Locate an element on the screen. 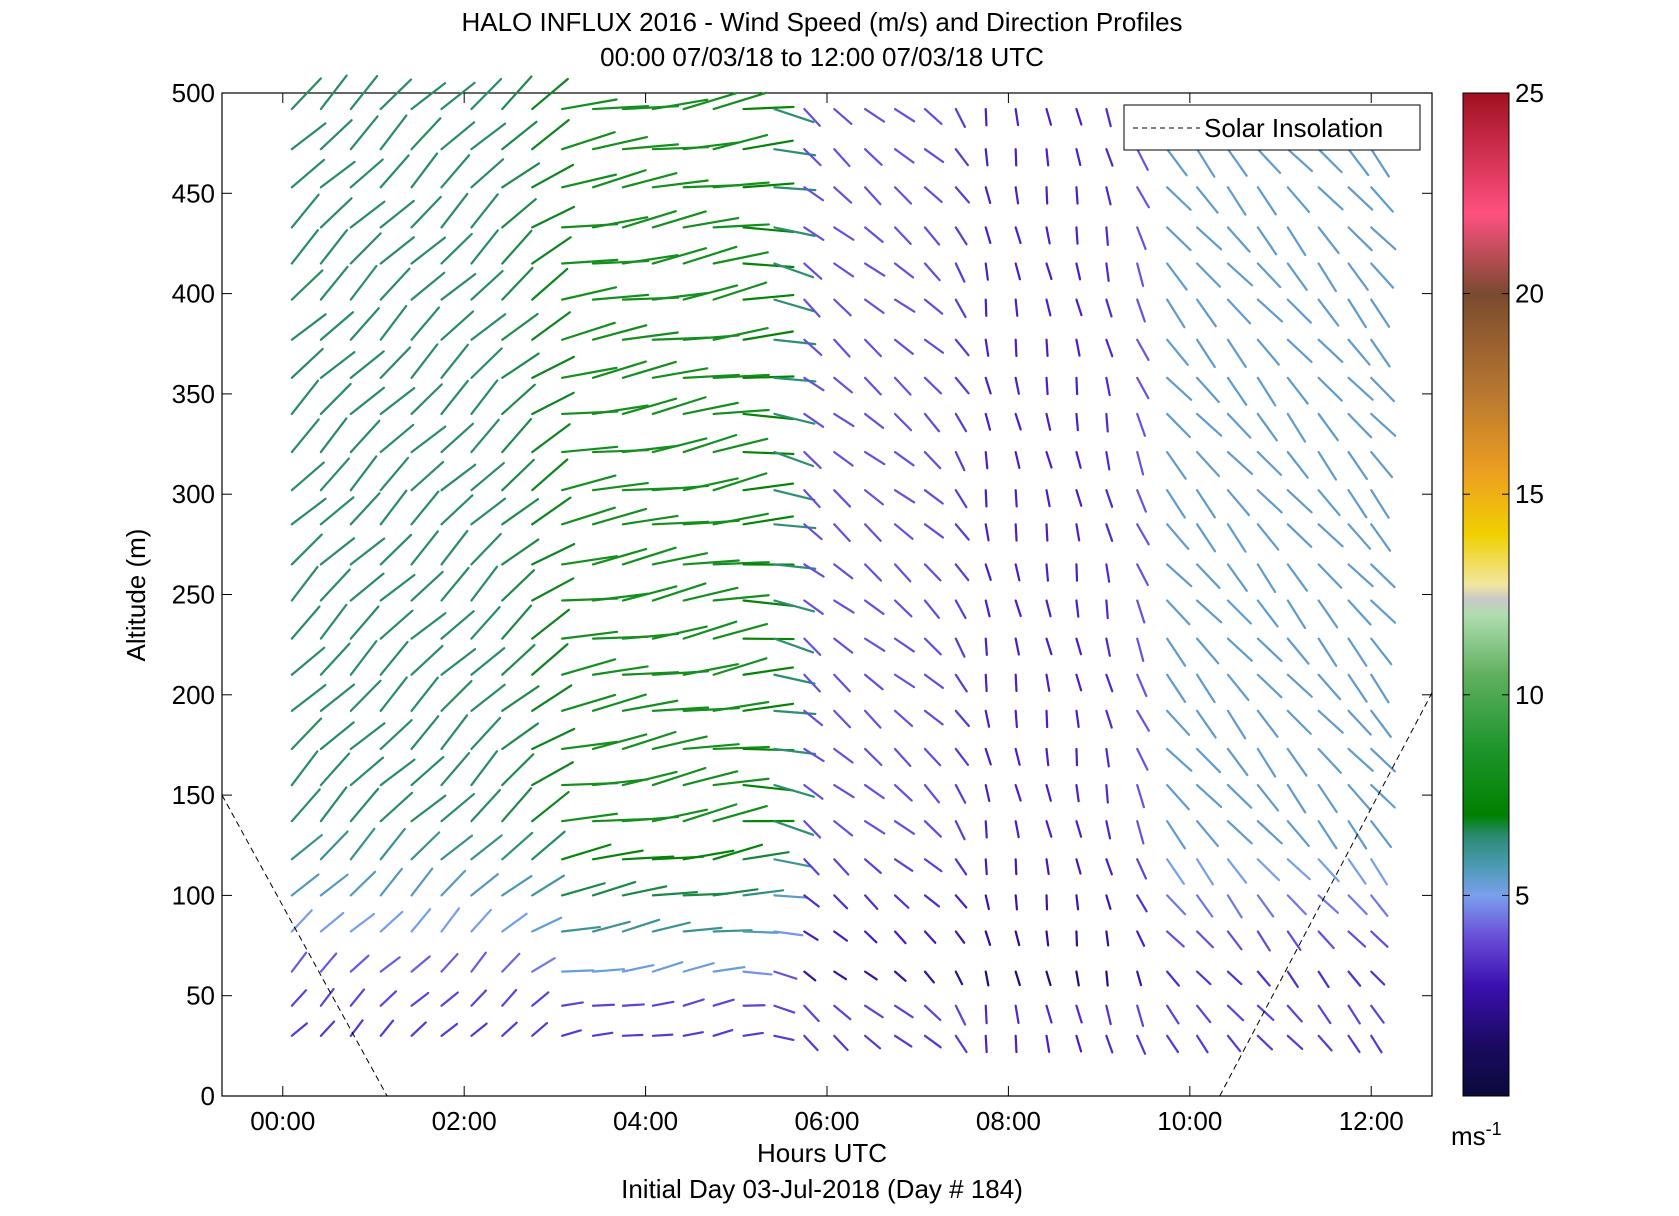 The image size is (1679, 1216). x-axis-sublabel: Initial Day 03-Jul-2018 (Day # 184) is located at coordinates (822, 1189).